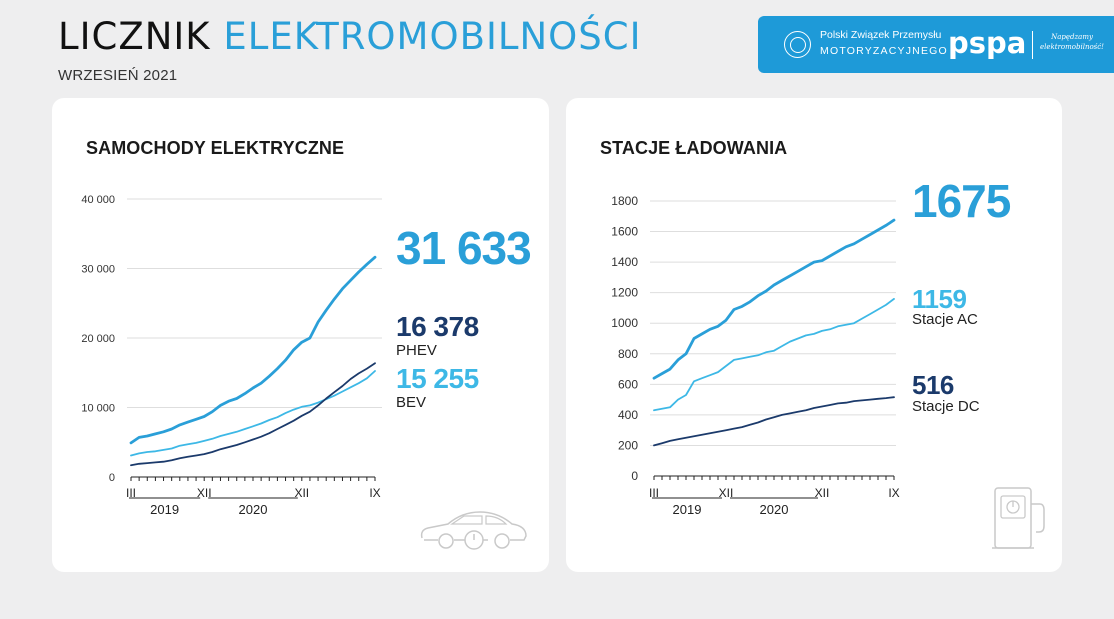 Image resolution: width=1114 pixels, height=619 pixels. I want to click on series-line-stacje-ac, so click(774, 354).